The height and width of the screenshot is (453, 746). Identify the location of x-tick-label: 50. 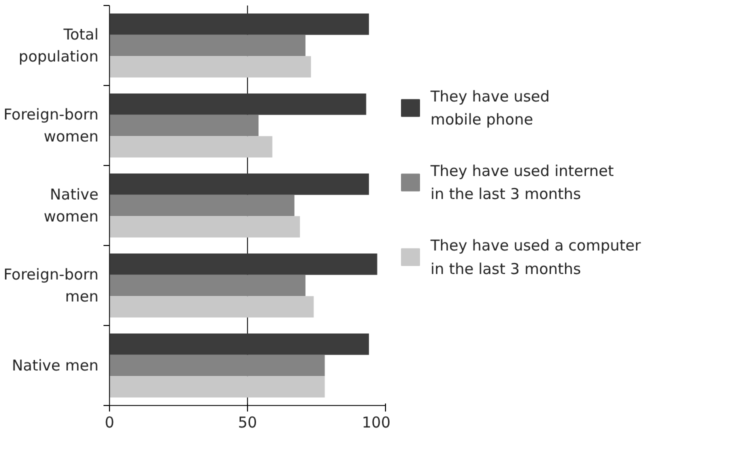
(248, 423).